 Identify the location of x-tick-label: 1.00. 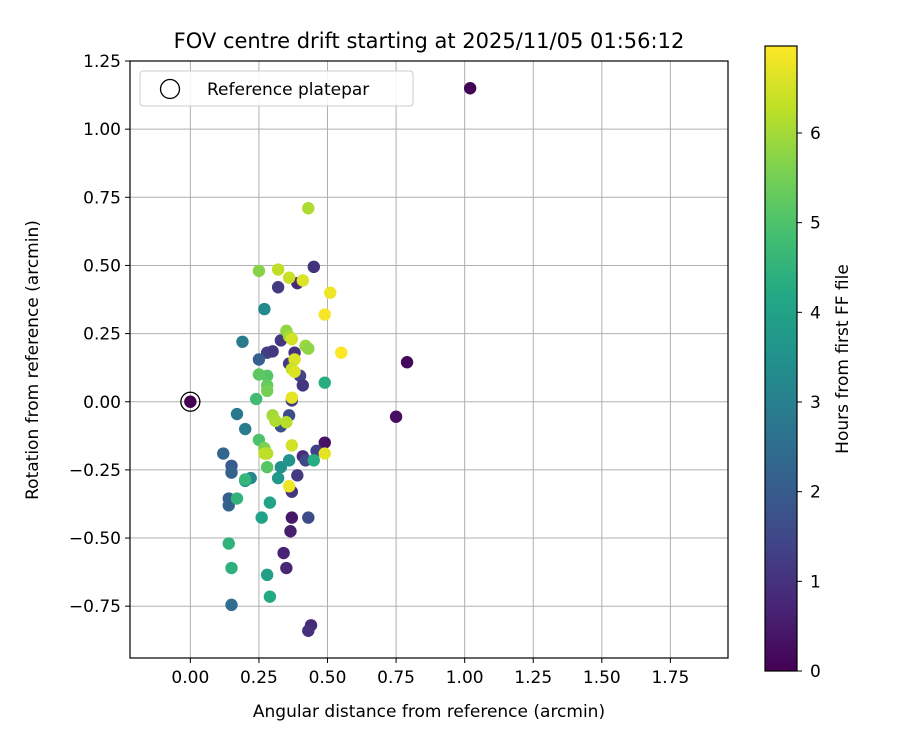
(465, 678).